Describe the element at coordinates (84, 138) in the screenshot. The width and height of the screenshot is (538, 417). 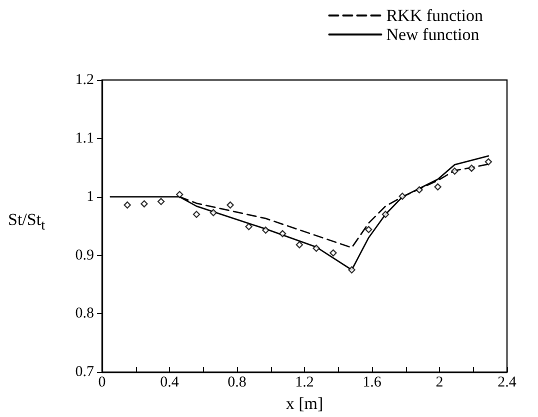
I see `y-tick-label: 1.1` at that location.